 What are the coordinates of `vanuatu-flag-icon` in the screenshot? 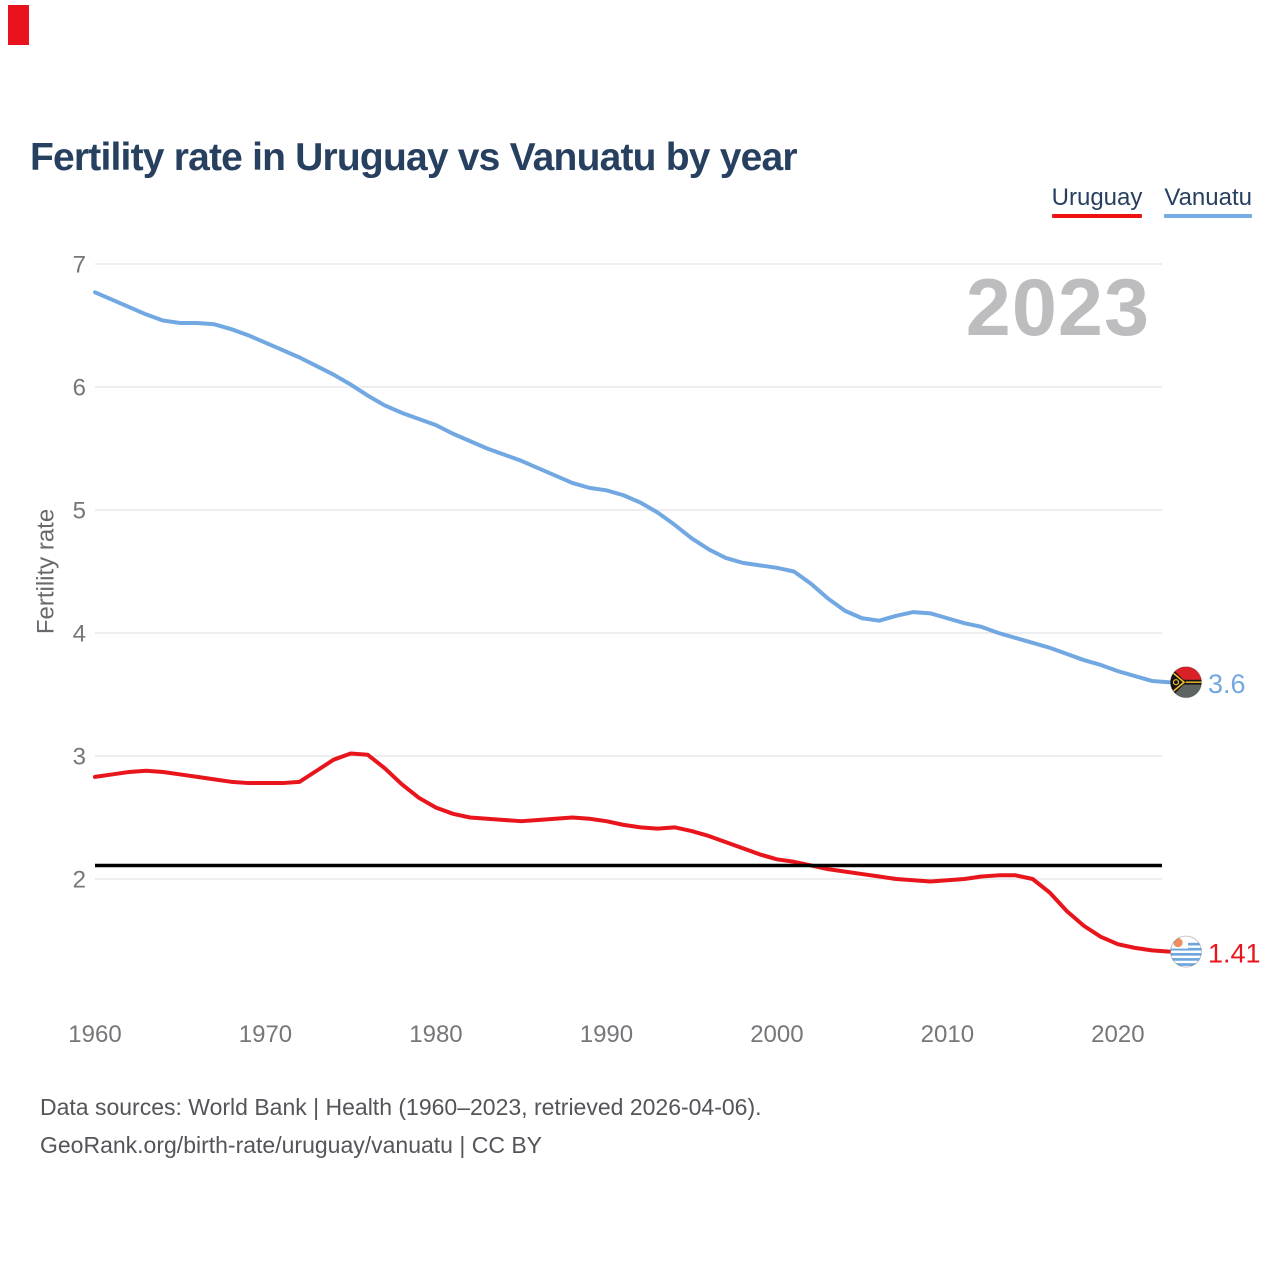 It's located at (1186, 682).